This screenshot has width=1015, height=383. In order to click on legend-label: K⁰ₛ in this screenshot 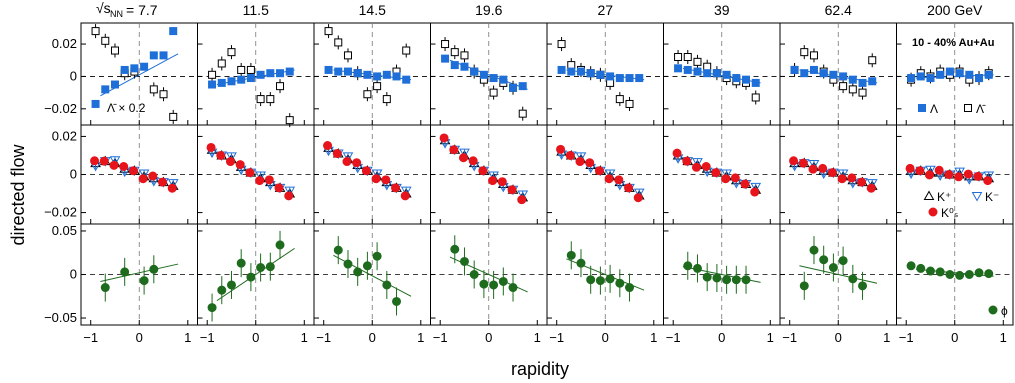, I will do `click(949, 213)`.